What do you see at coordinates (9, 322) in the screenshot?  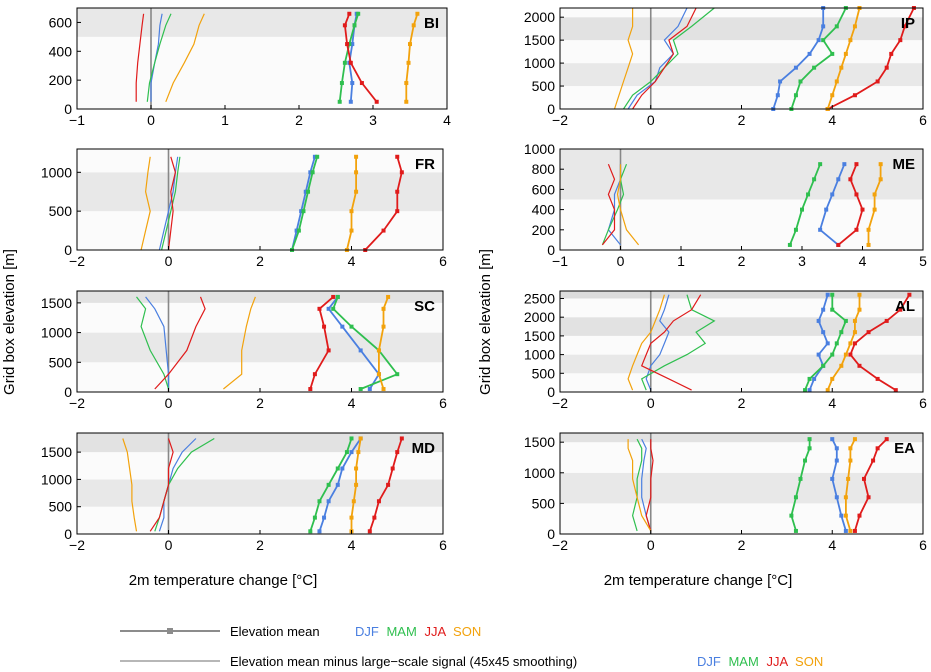 I see `y-axis-title-left: Grid box elevation [m]` at bounding box center [9, 322].